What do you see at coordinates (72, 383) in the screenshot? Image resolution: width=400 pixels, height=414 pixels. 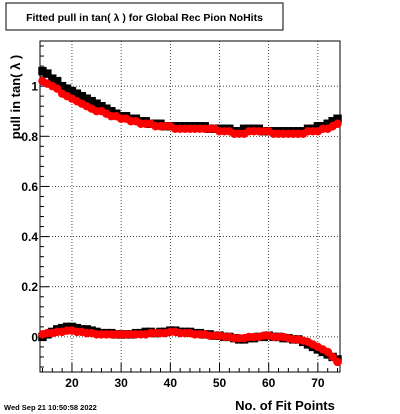 I see `x-tick-label: 20` at bounding box center [72, 383].